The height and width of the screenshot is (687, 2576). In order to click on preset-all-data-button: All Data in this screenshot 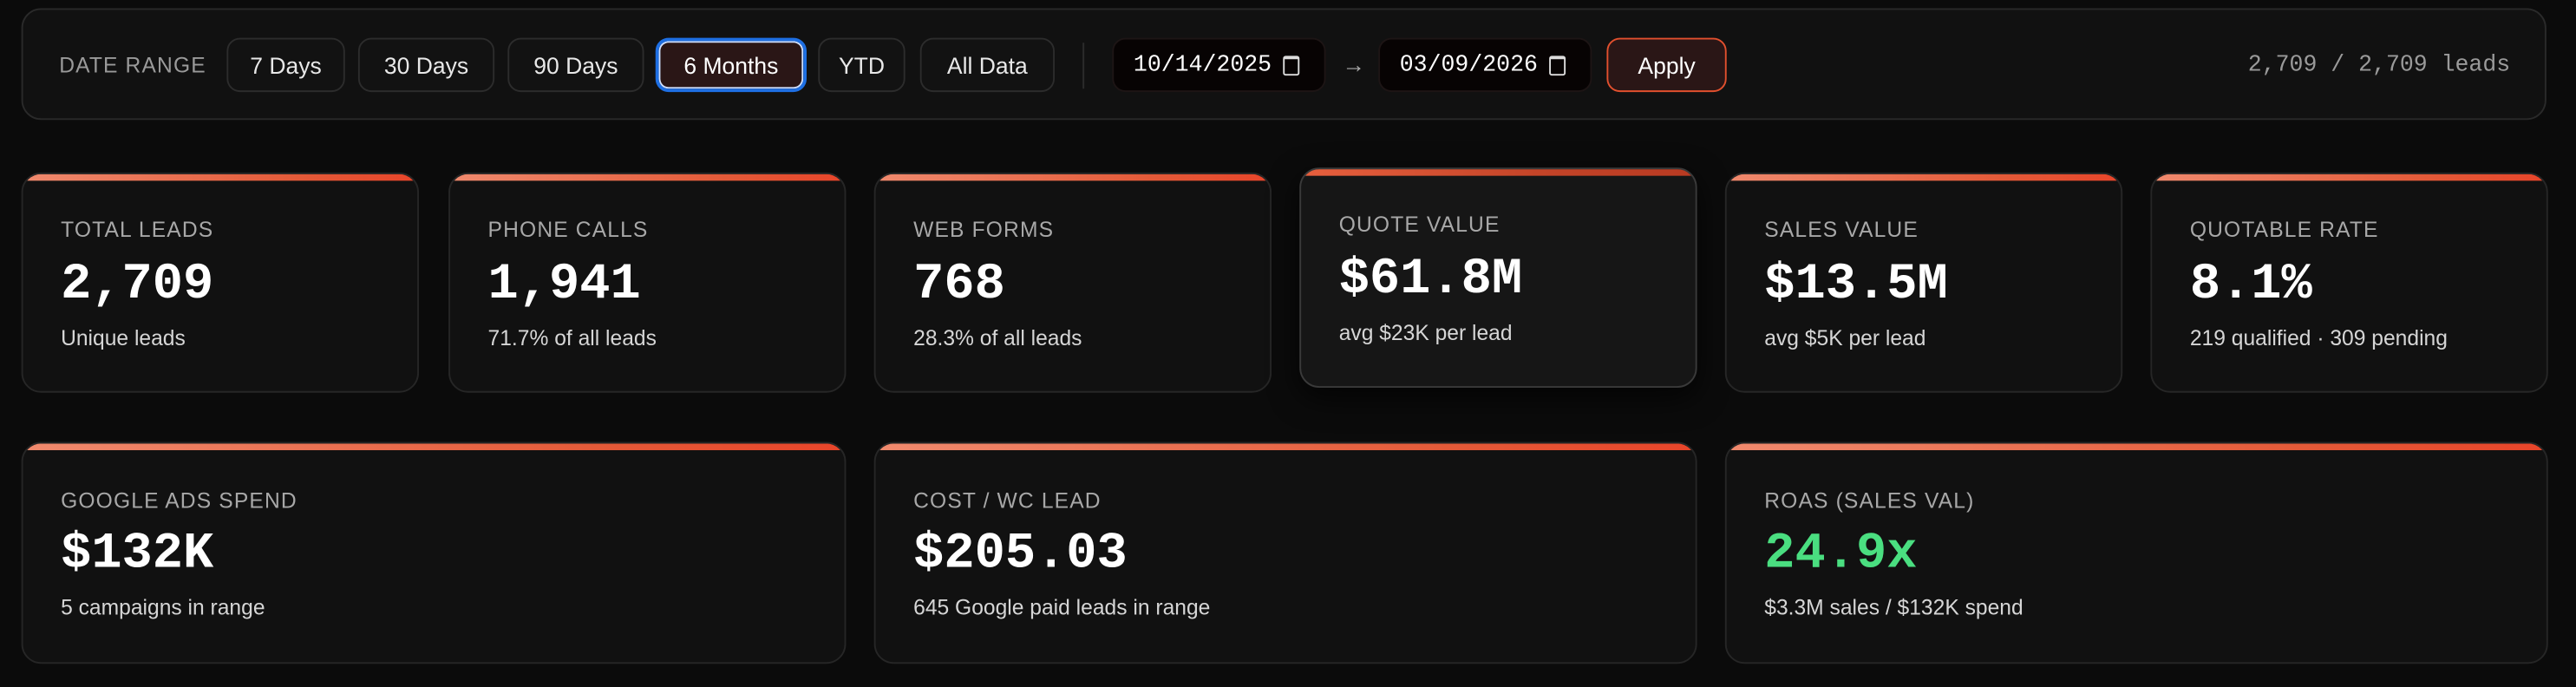, I will do `click(987, 65)`.